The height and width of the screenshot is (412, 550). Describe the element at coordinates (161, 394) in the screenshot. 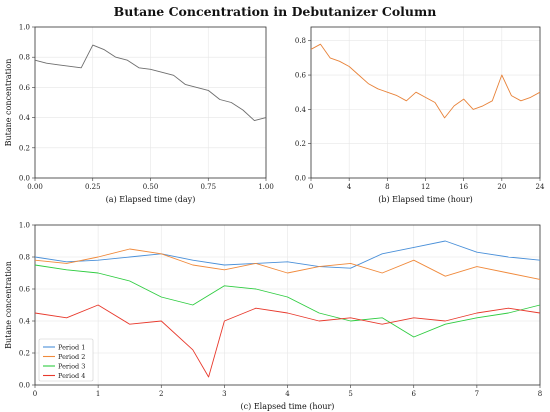

I see `x-tick-label: 2` at that location.